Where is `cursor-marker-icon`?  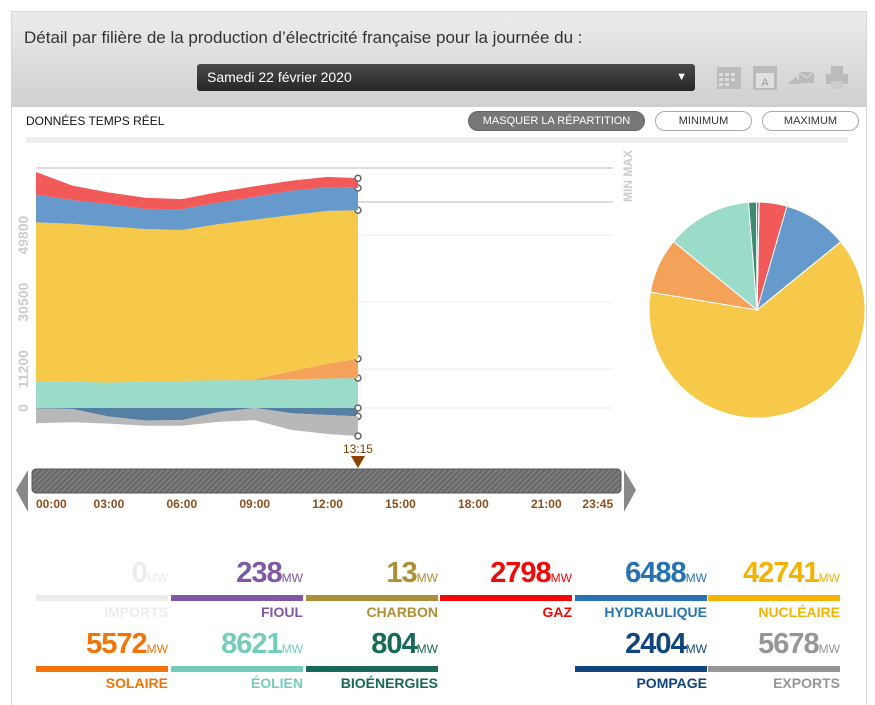 cursor-marker-icon is located at coordinates (357, 462).